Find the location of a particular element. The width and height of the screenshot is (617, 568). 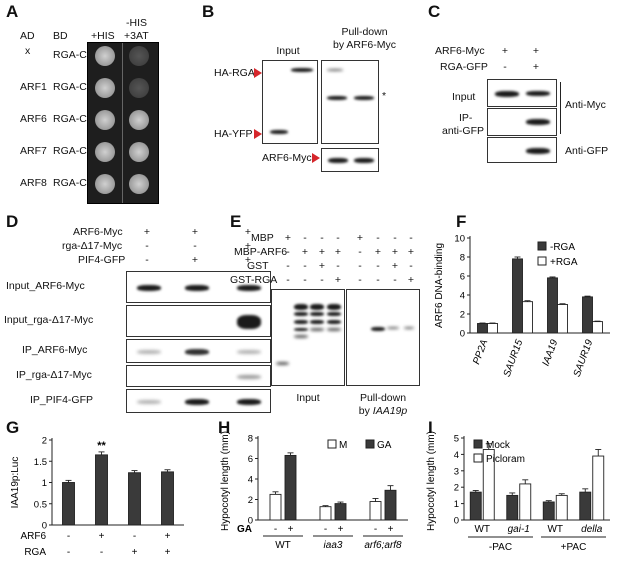

c-sign: - is located at coordinates (505, 67).